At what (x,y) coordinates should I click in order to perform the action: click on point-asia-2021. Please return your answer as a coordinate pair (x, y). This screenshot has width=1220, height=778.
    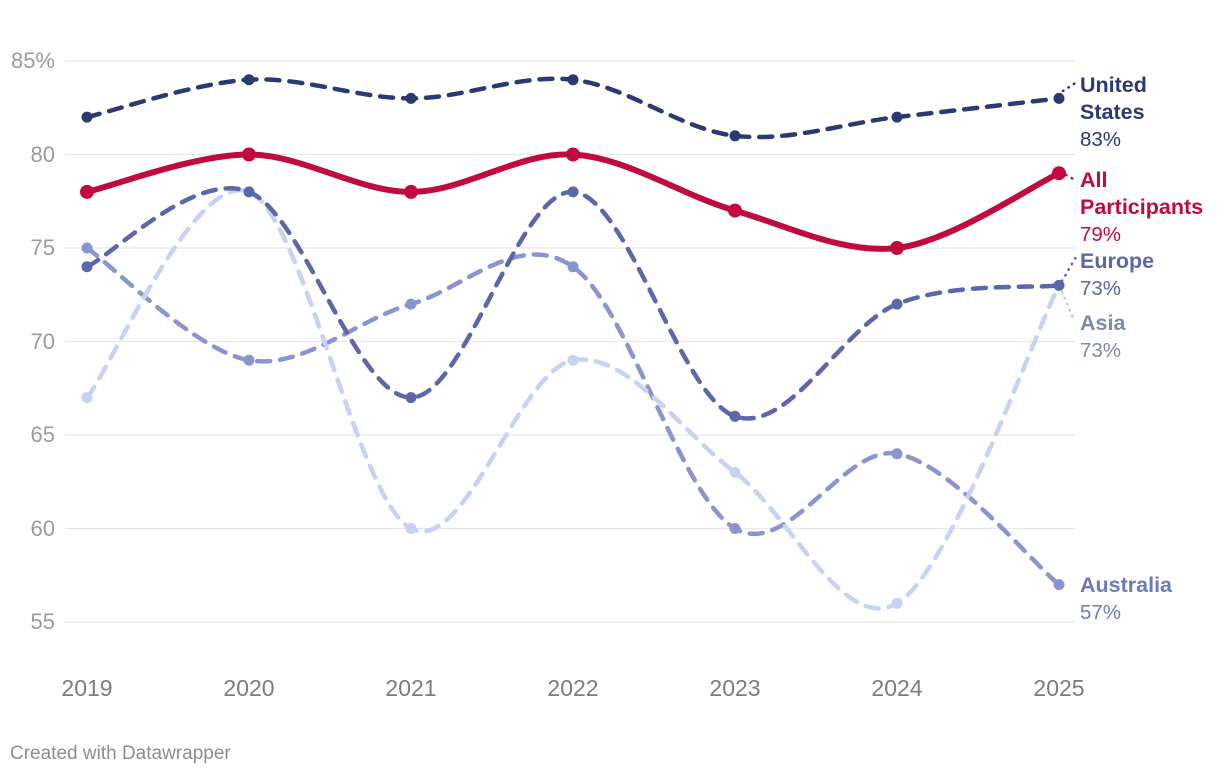
    Looking at the image, I should click on (411, 528).